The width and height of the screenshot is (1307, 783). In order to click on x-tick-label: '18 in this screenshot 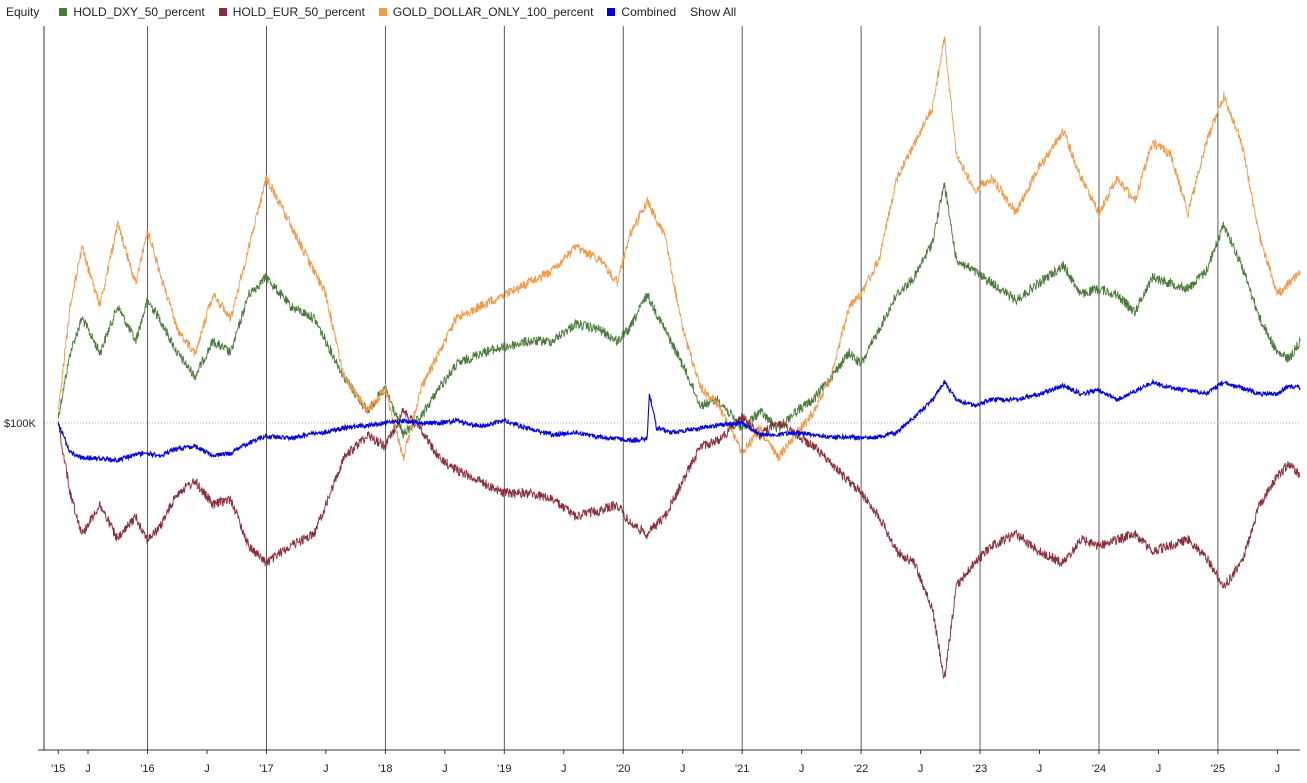, I will do `click(385, 769)`.